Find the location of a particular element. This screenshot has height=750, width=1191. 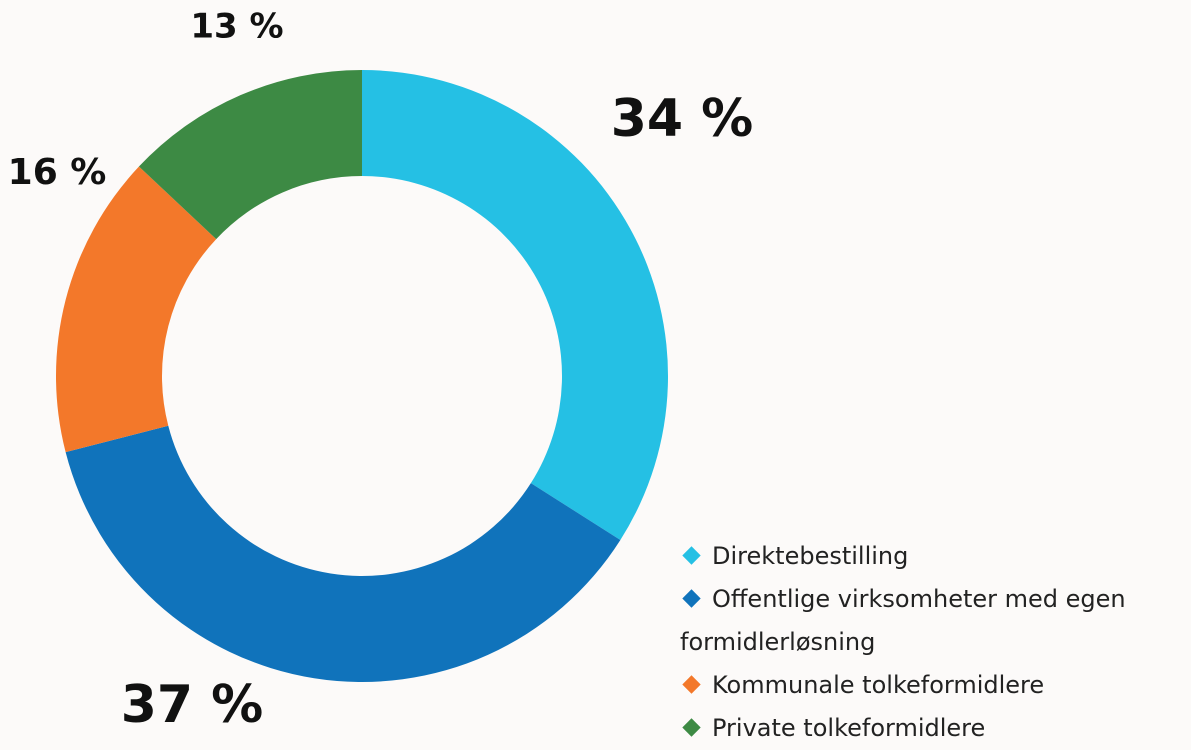

legend-label: Private tolkeformidlere is located at coordinates (849, 728).